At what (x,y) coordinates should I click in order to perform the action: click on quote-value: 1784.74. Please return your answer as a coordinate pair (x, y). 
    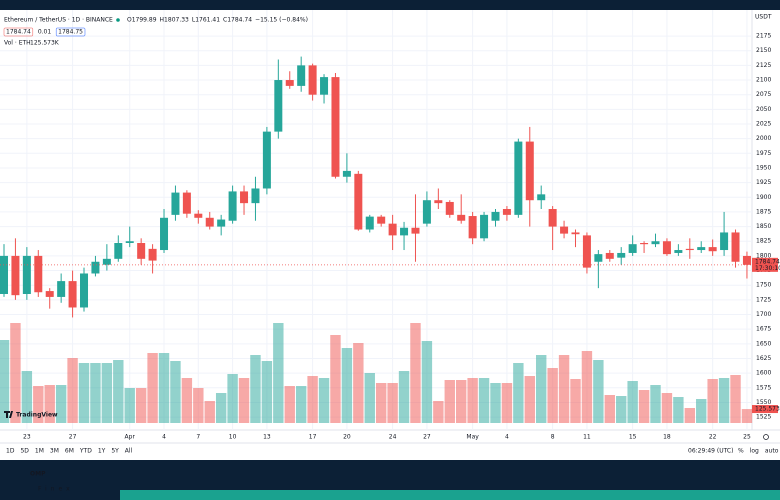
    Looking at the image, I should click on (18, 32).